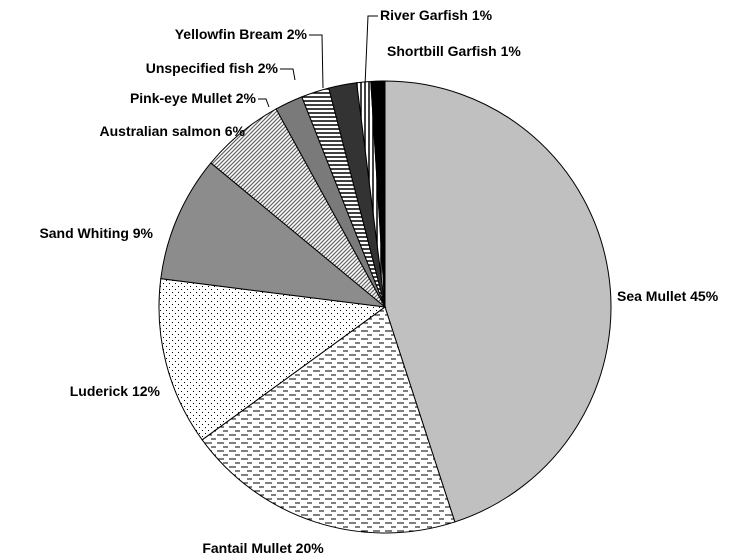 This screenshot has height=559, width=751. I want to click on slice-category: Sea Mullet, so click(652, 296).